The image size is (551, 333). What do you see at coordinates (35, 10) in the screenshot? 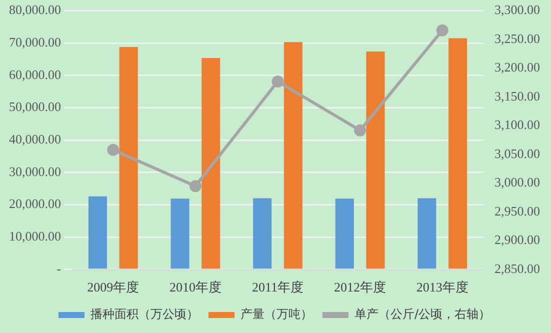
I see `y-tick-label: 80,000.00` at bounding box center [35, 10].